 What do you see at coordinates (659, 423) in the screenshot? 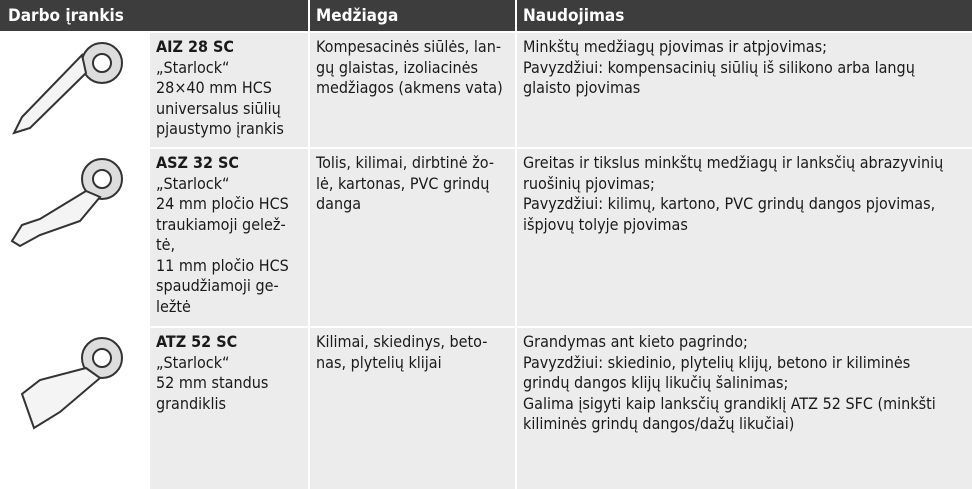
I see `usage-text: kiliminės grindų dangos/dažų likučiai)` at bounding box center [659, 423].